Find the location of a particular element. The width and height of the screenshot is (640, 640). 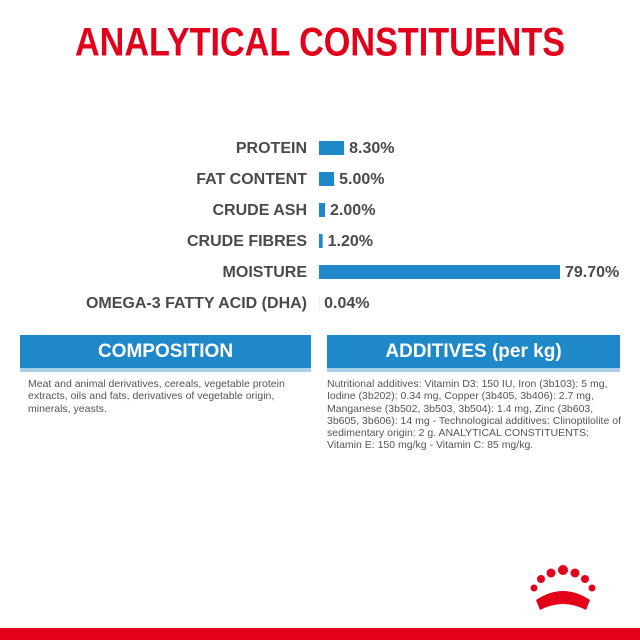

value-label: 0.04% is located at coordinates (346, 303).